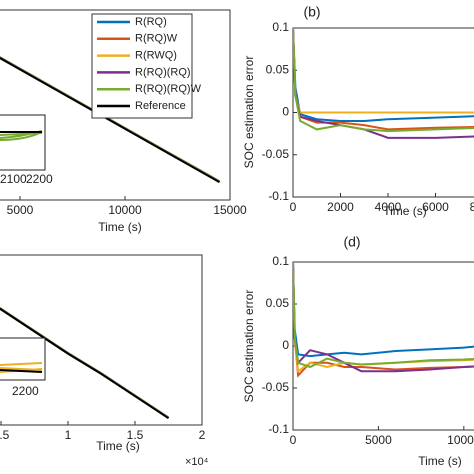 The height and width of the screenshot is (474, 474). What do you see at coordinates (156, 56) in the screenshot?
I see `legend-label: R(RWQ)` at bounding box center [156, 56].